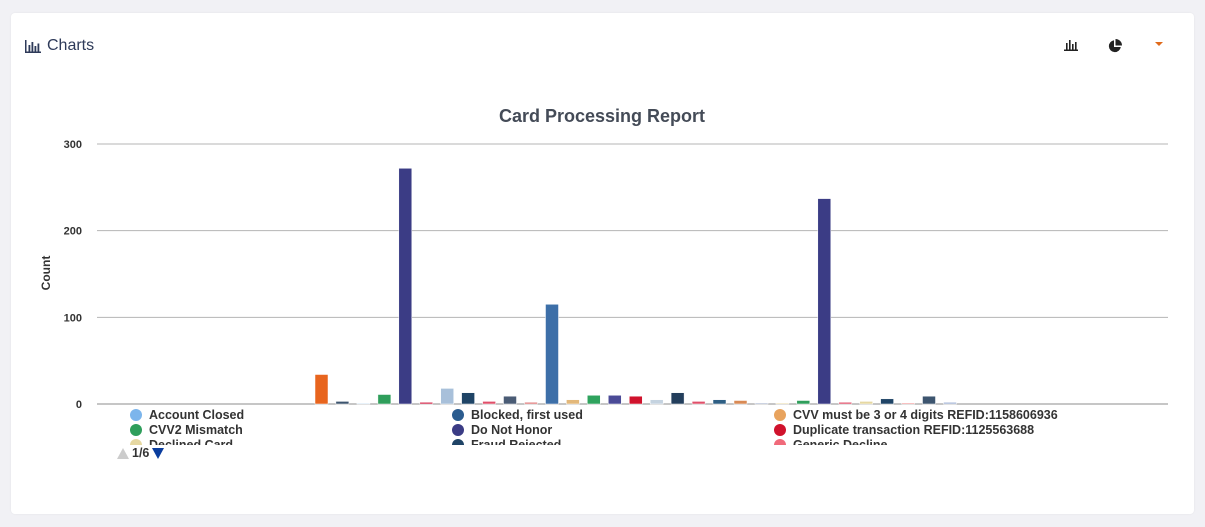  What do you see at coordinates (73, 145) in the screenshot?
I see `y-tick-label: 300` at bounding box center [73, 145].